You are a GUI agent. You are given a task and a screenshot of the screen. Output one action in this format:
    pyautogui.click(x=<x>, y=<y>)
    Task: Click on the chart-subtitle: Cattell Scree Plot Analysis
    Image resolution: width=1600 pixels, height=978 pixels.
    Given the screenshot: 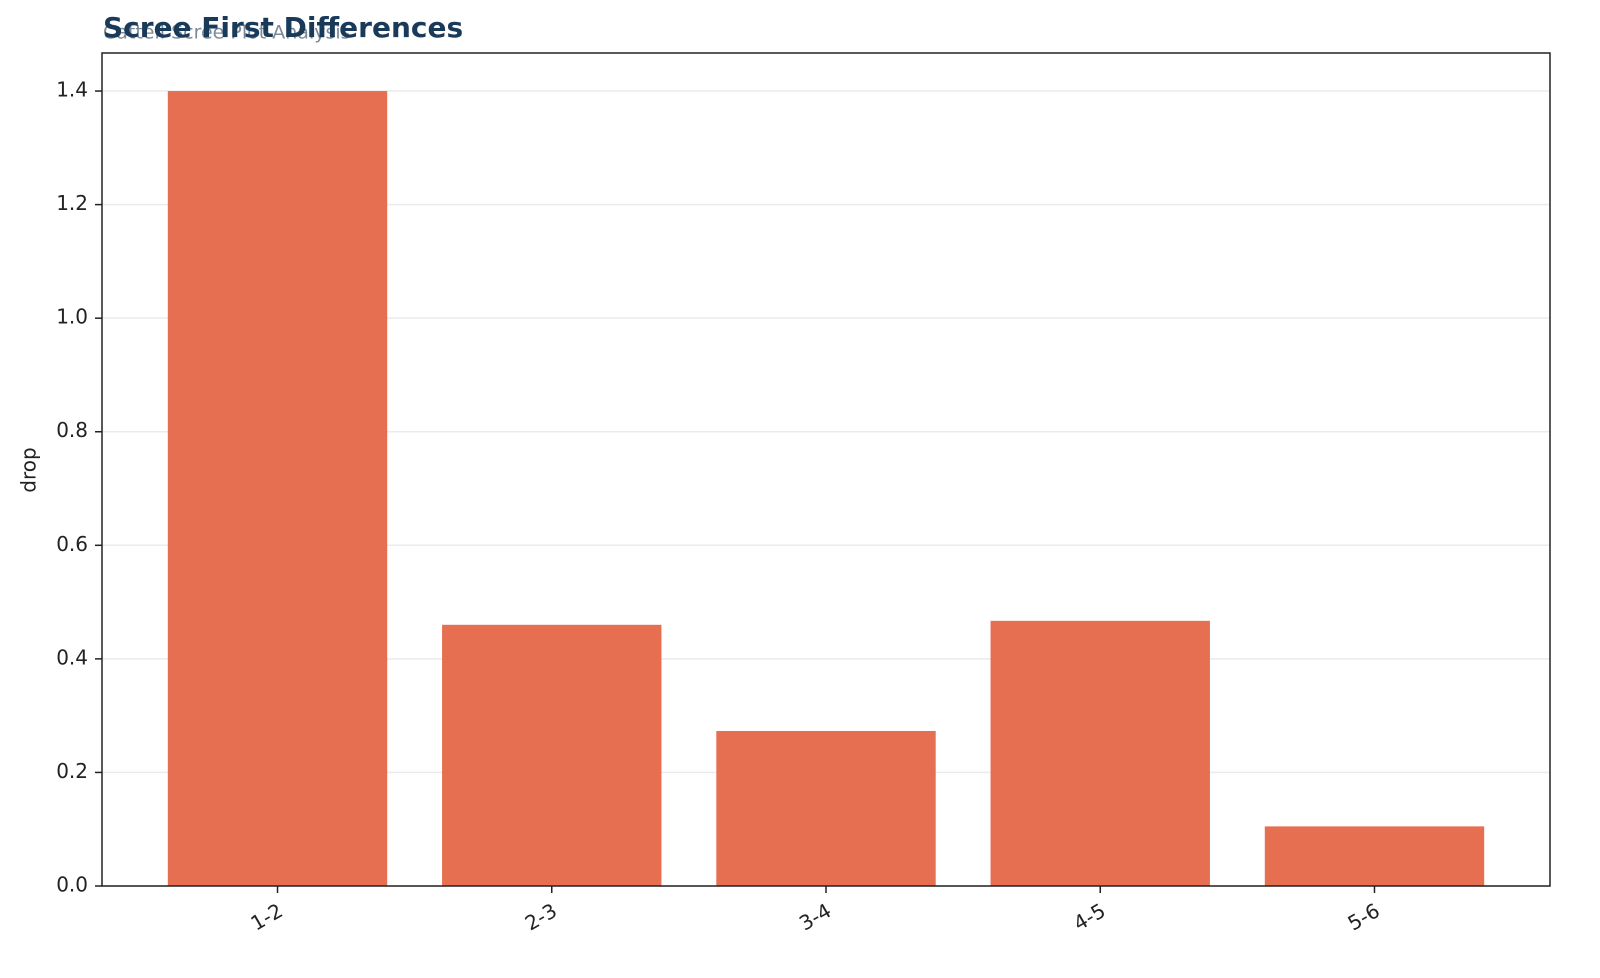 What is the action you would take?
    pyautogui.click(x=227, y=33)
    